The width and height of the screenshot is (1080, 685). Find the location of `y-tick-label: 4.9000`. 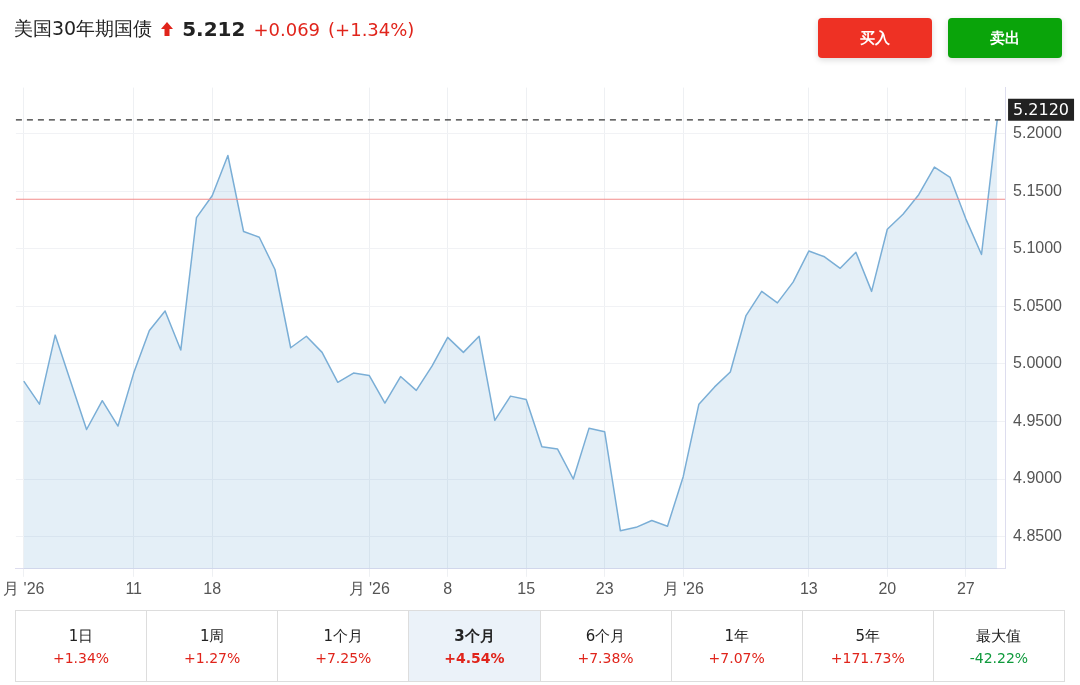

y-tick-label: 4.9000 is located at coordinates (1038, 478).